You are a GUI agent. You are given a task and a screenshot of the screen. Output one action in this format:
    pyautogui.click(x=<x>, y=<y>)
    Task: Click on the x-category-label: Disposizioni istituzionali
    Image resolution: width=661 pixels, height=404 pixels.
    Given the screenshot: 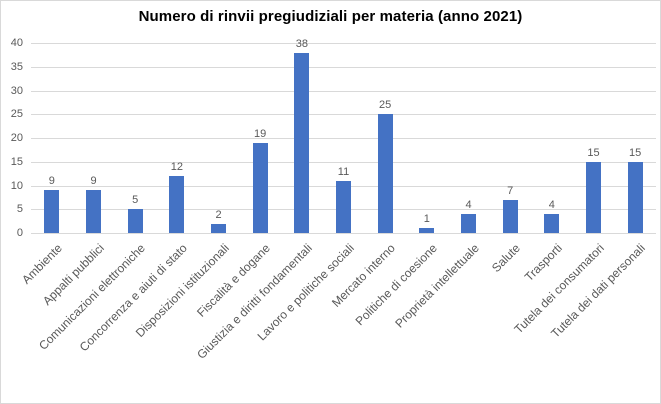 What is the action you would take?
    pyautogui.click(x=182, y=291)
    